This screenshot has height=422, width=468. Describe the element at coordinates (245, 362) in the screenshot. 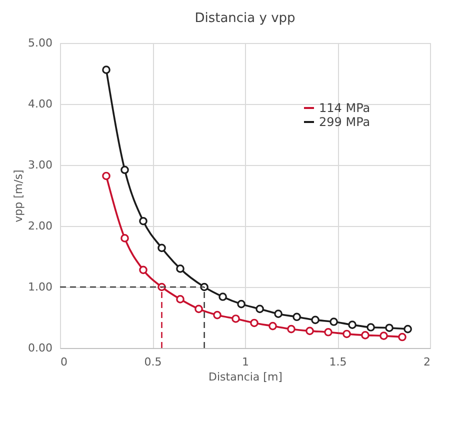

I see `x-tick-label: 1` at that location.